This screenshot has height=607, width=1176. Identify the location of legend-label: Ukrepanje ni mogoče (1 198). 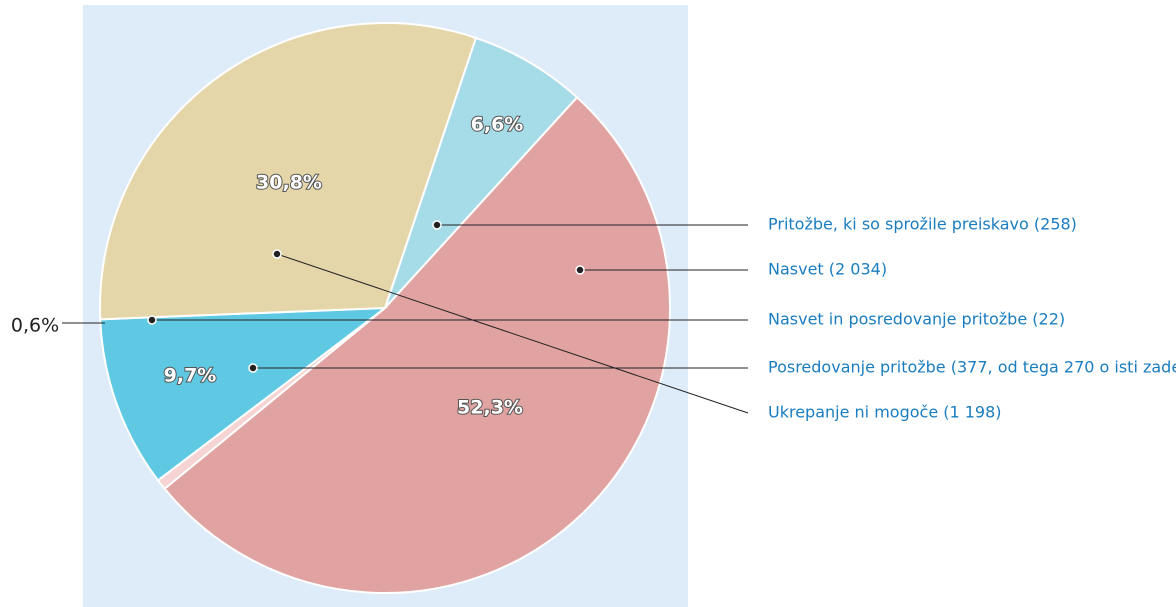
(885, 412).